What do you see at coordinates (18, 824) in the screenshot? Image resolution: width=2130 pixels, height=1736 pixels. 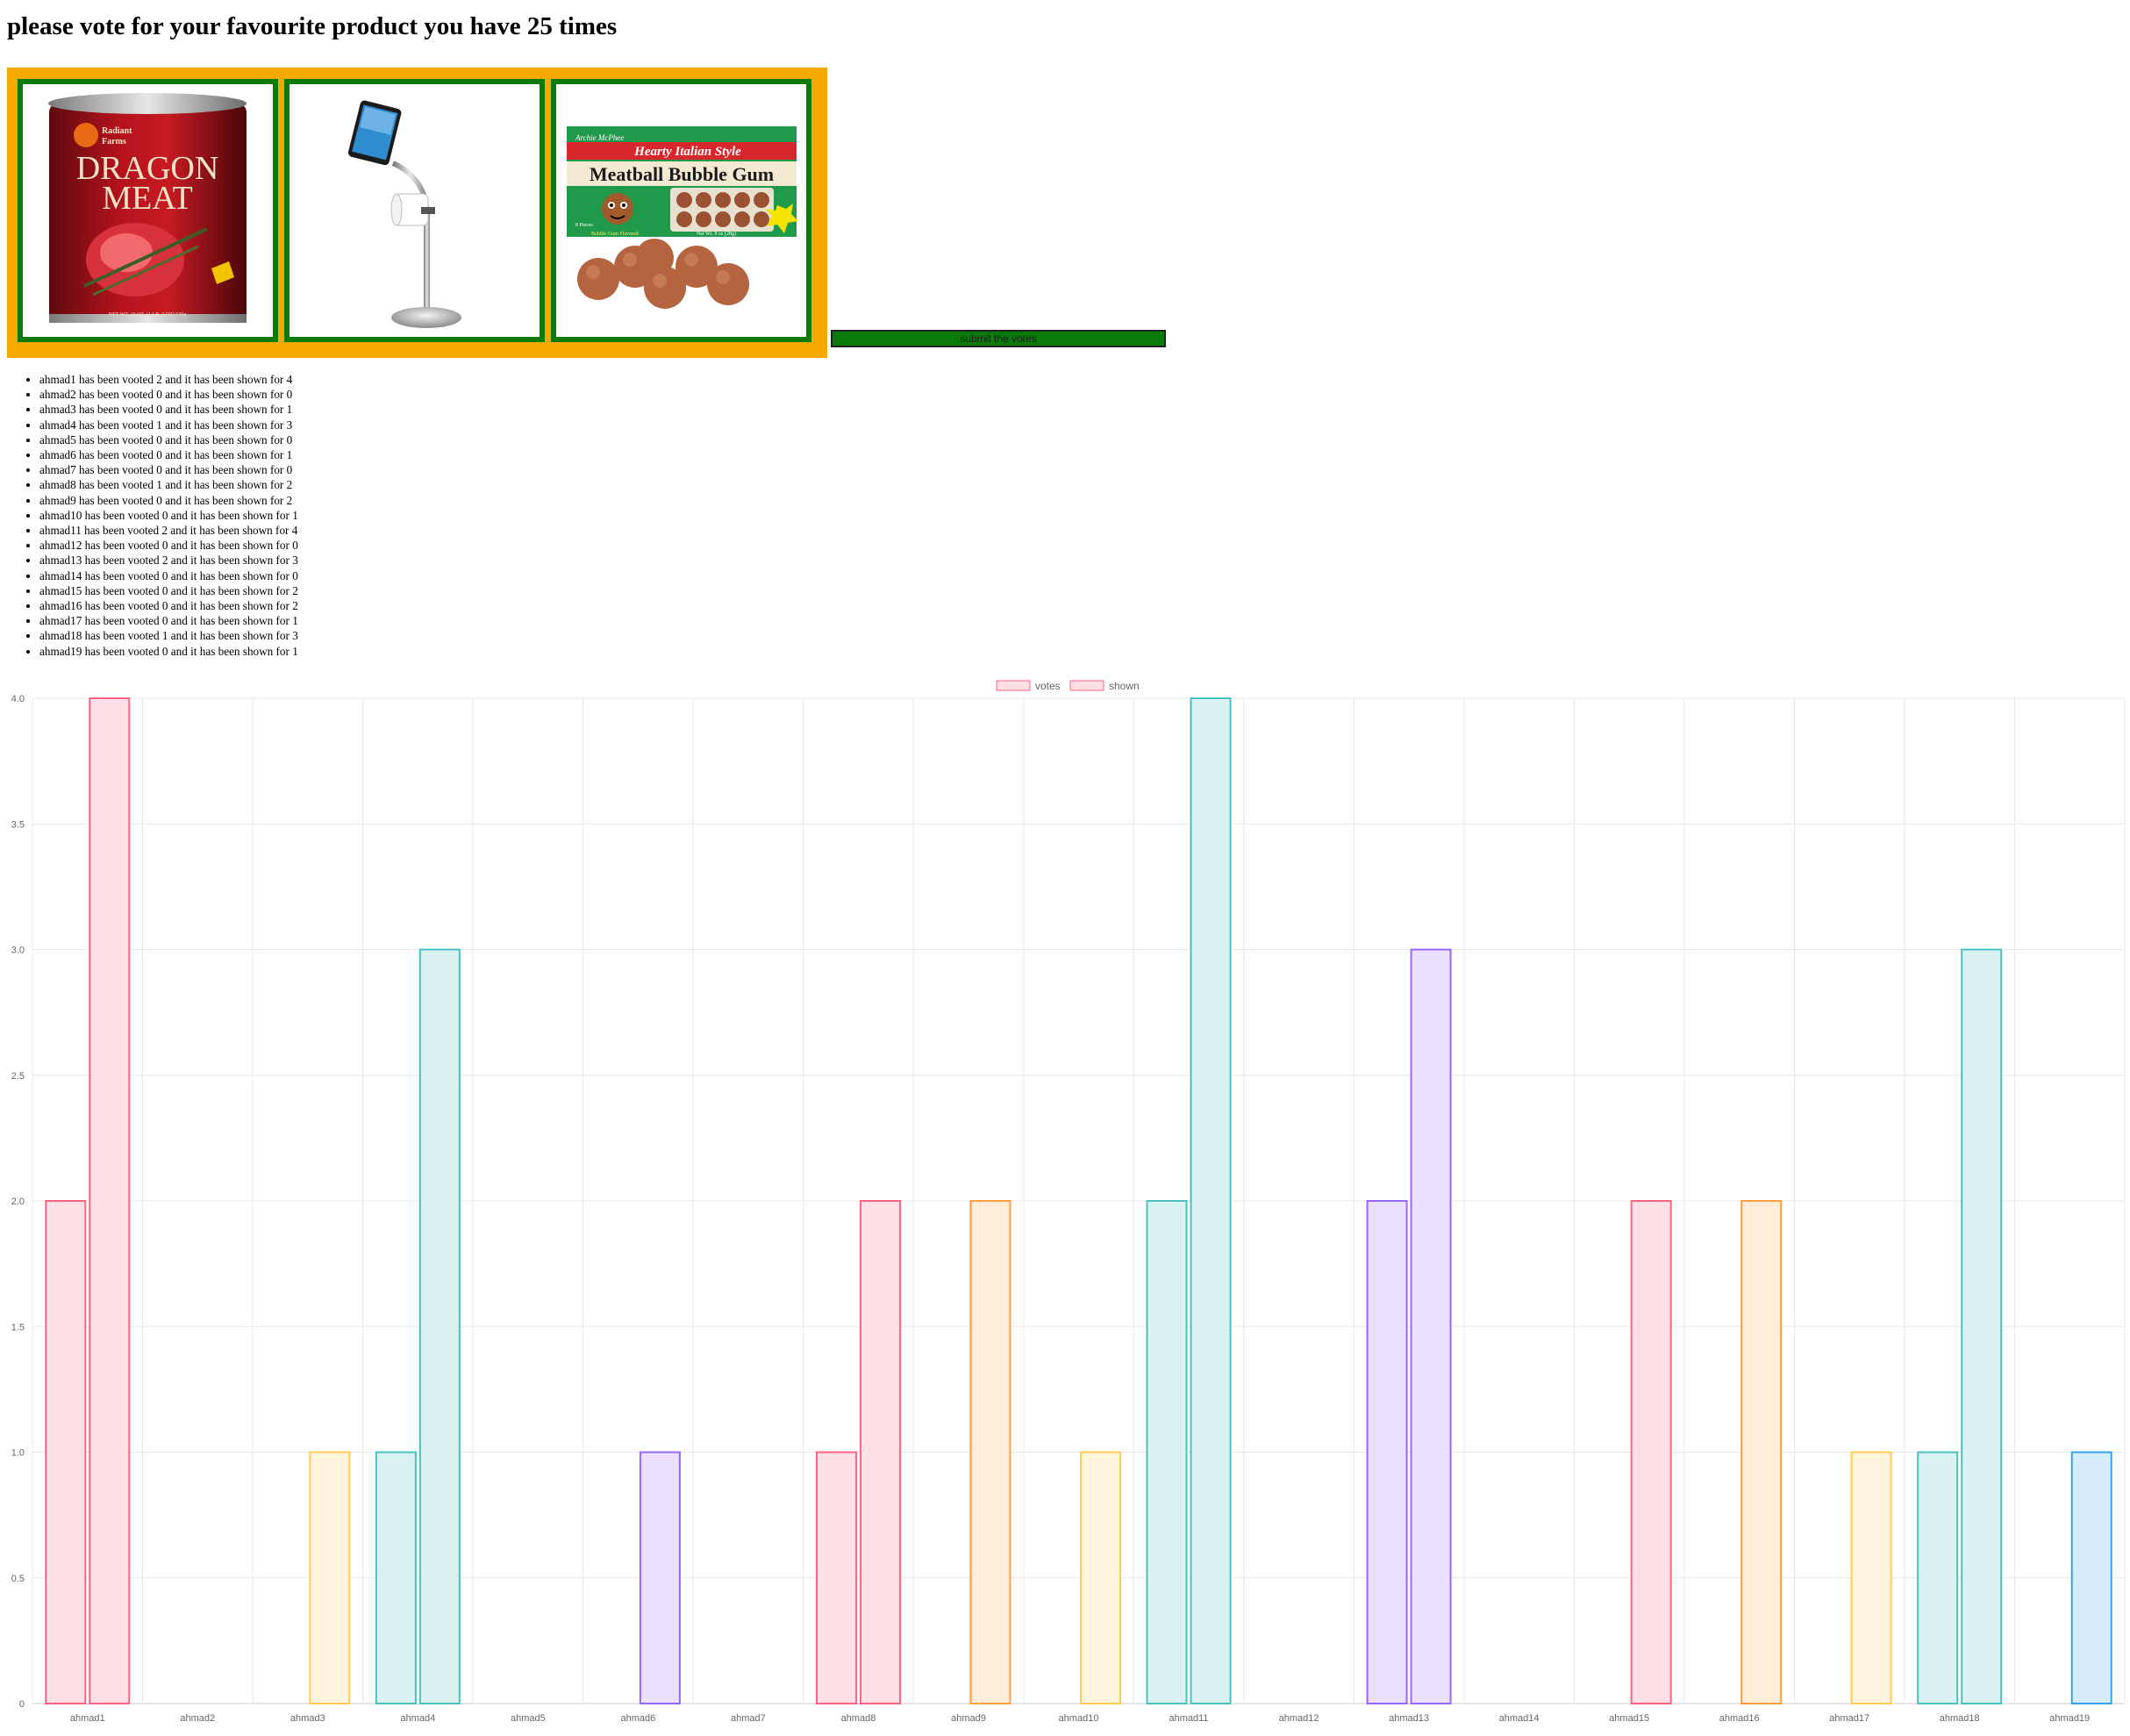 I see `y-tick-label: 3.5` at bounding box center [18, 824].